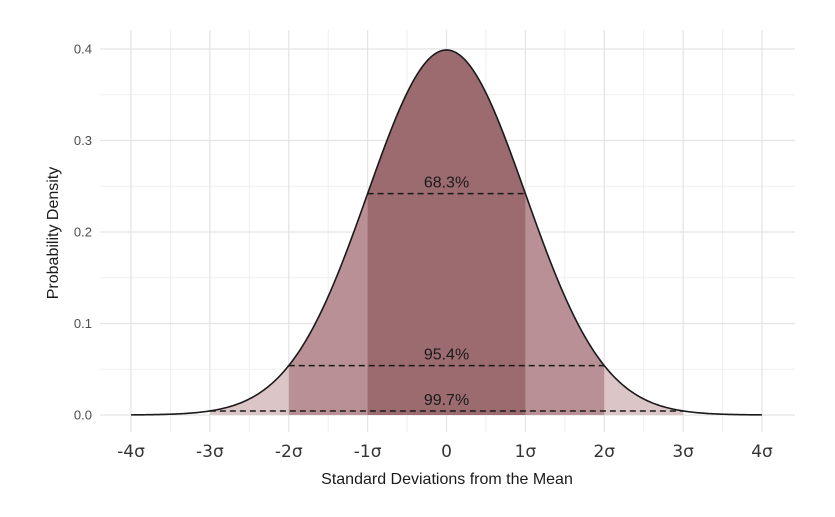 Image resolution: width=835 pixels, height=517 pixels. Describe the element at coordinates (762, 452) in the screenshot. I see `x-tick-label: 4σ` at that location.